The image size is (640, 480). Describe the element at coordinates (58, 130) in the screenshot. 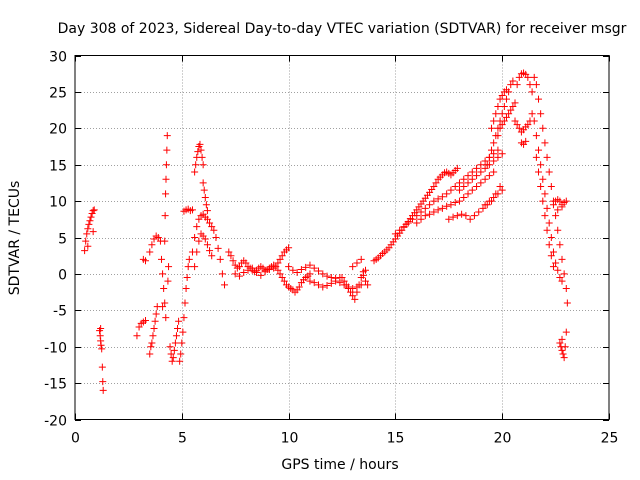

I see `y-tick-label: 20` at that location.